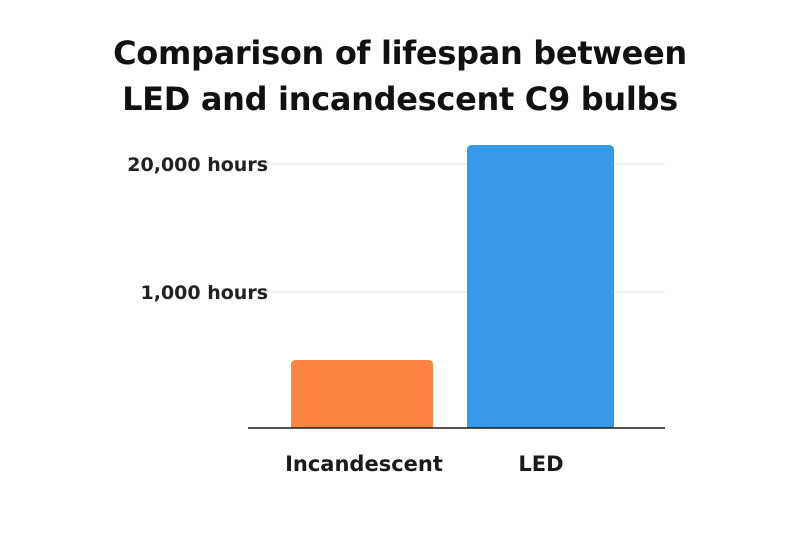 The image size is (800, 533). What do you see at coordinates (540, 464) in the screenshot?
I see `x-category-label-led: LED` at bounding box center [540, 464].